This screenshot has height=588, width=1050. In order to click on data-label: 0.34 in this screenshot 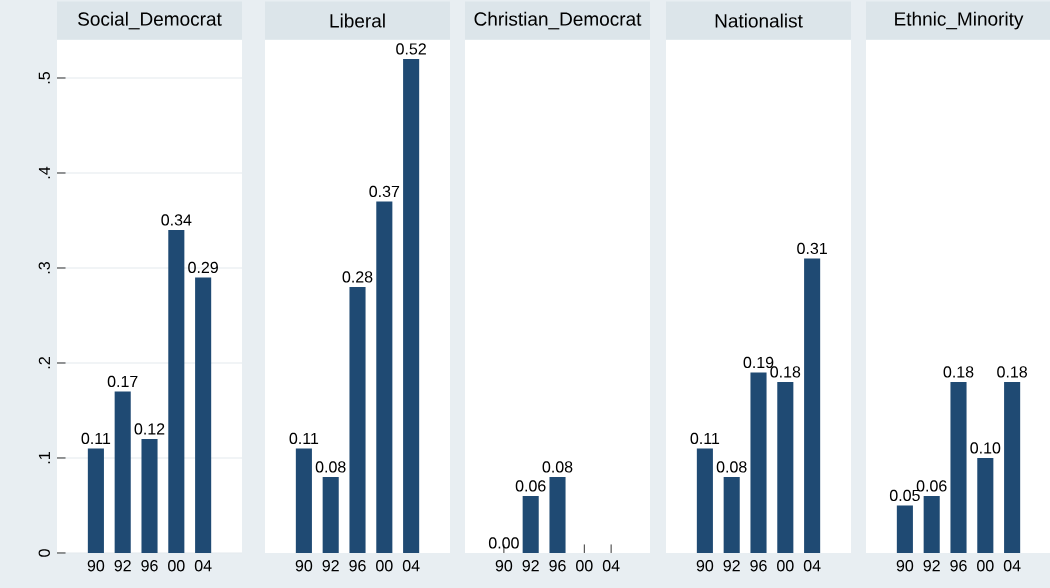, I will do `click(176, 220)`.